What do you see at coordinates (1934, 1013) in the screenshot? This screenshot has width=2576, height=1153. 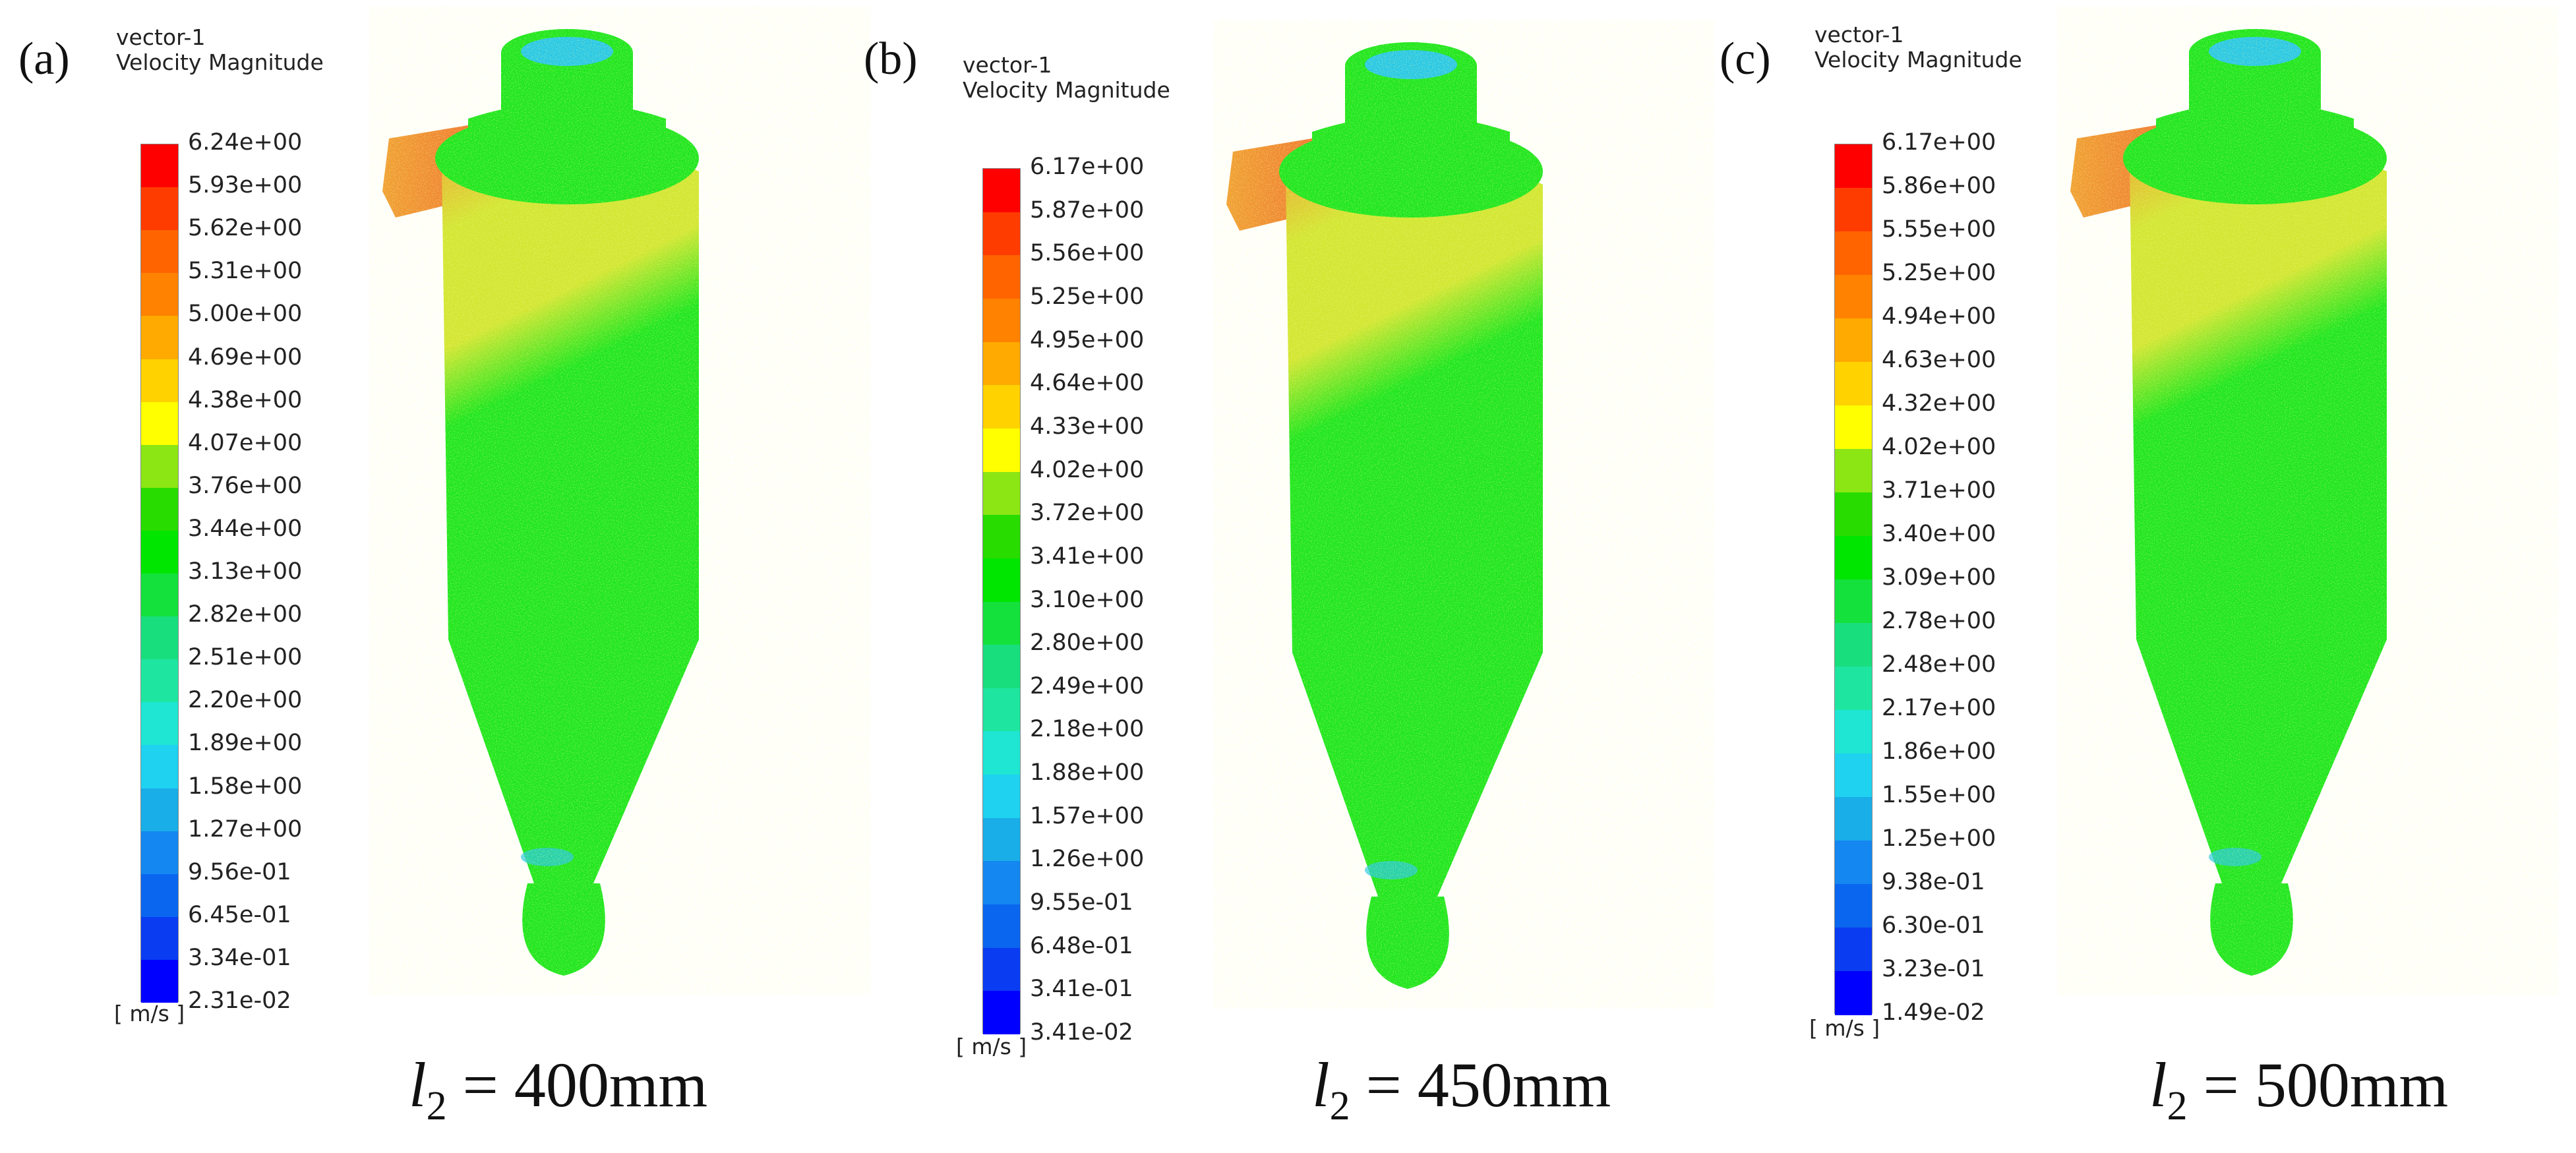 I see `colorbar-tick-label: 1.49e-02` at bounding box center [1934, 1013].